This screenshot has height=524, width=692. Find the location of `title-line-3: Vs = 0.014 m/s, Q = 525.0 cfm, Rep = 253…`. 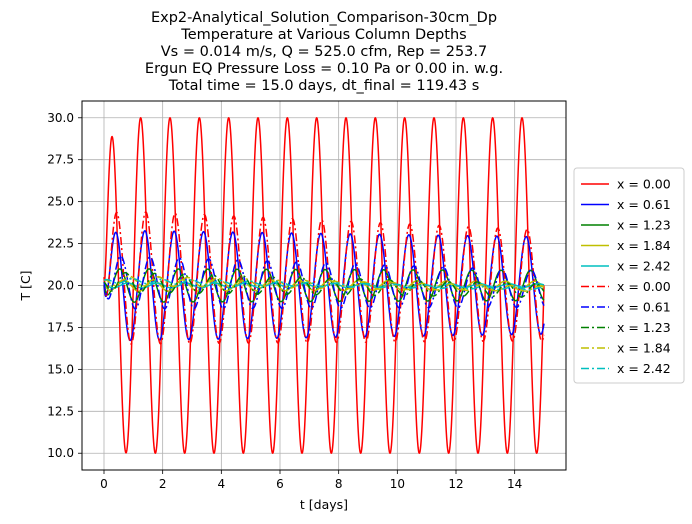

title-line-3: Vs = 0.014 m/s, Q = 525.0 cfm, Rep = 253… is located at coordinates (324, 52).